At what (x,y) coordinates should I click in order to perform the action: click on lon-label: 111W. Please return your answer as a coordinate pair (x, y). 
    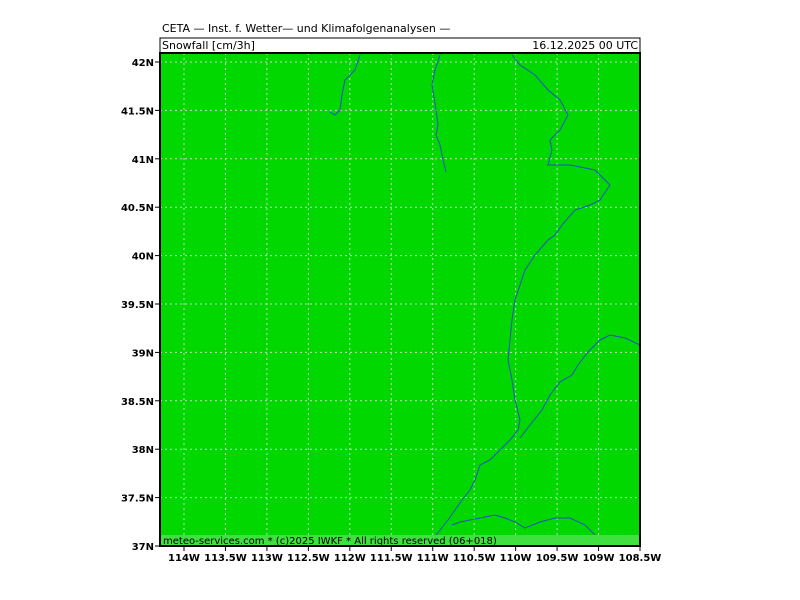
    Looking at the image, I should click on (433, 558).